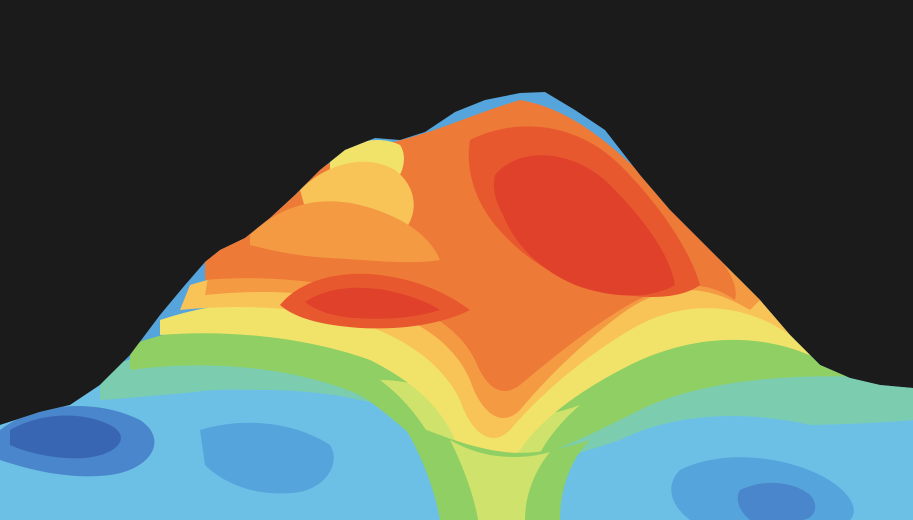 This screenshot has width=913, height=520. Describe the element at coordinates (345, 232) in the screenshot. I see `band-light-orange-ridge` at that location.